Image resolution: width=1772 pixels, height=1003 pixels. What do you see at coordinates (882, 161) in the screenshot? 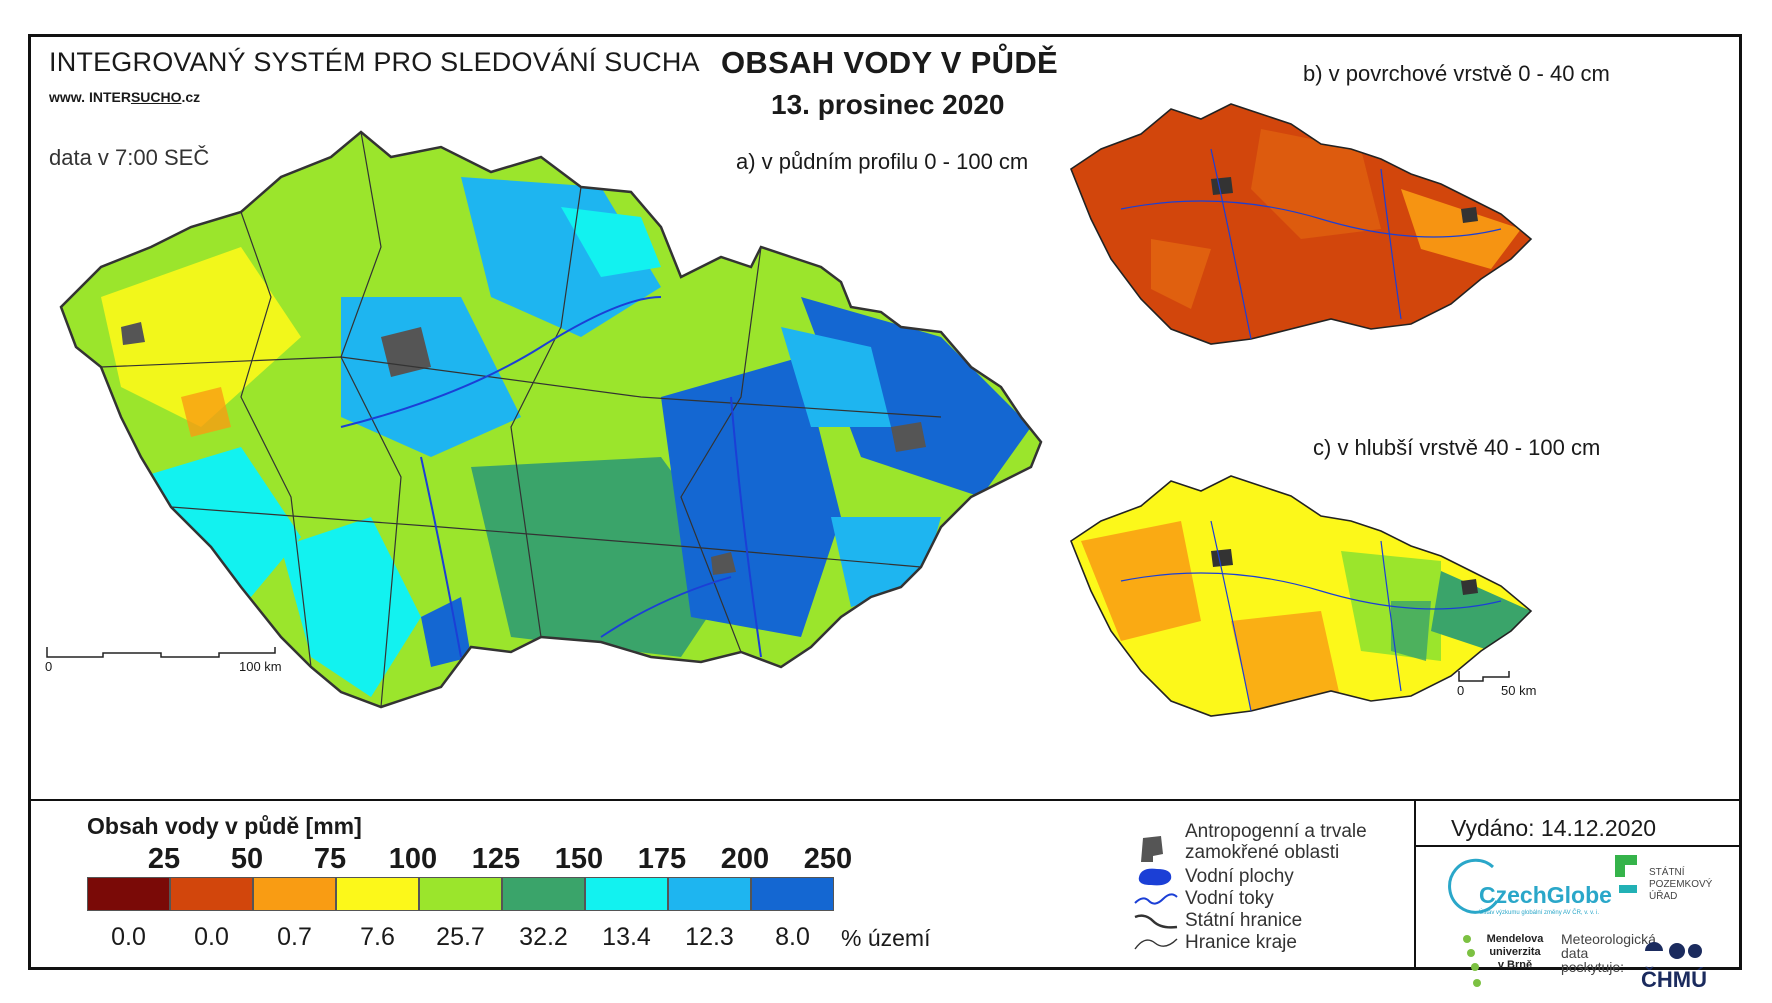
I see `map-a-label: a) v půdním profilu 0 - 100 cm` at bounding box center [882, 161].